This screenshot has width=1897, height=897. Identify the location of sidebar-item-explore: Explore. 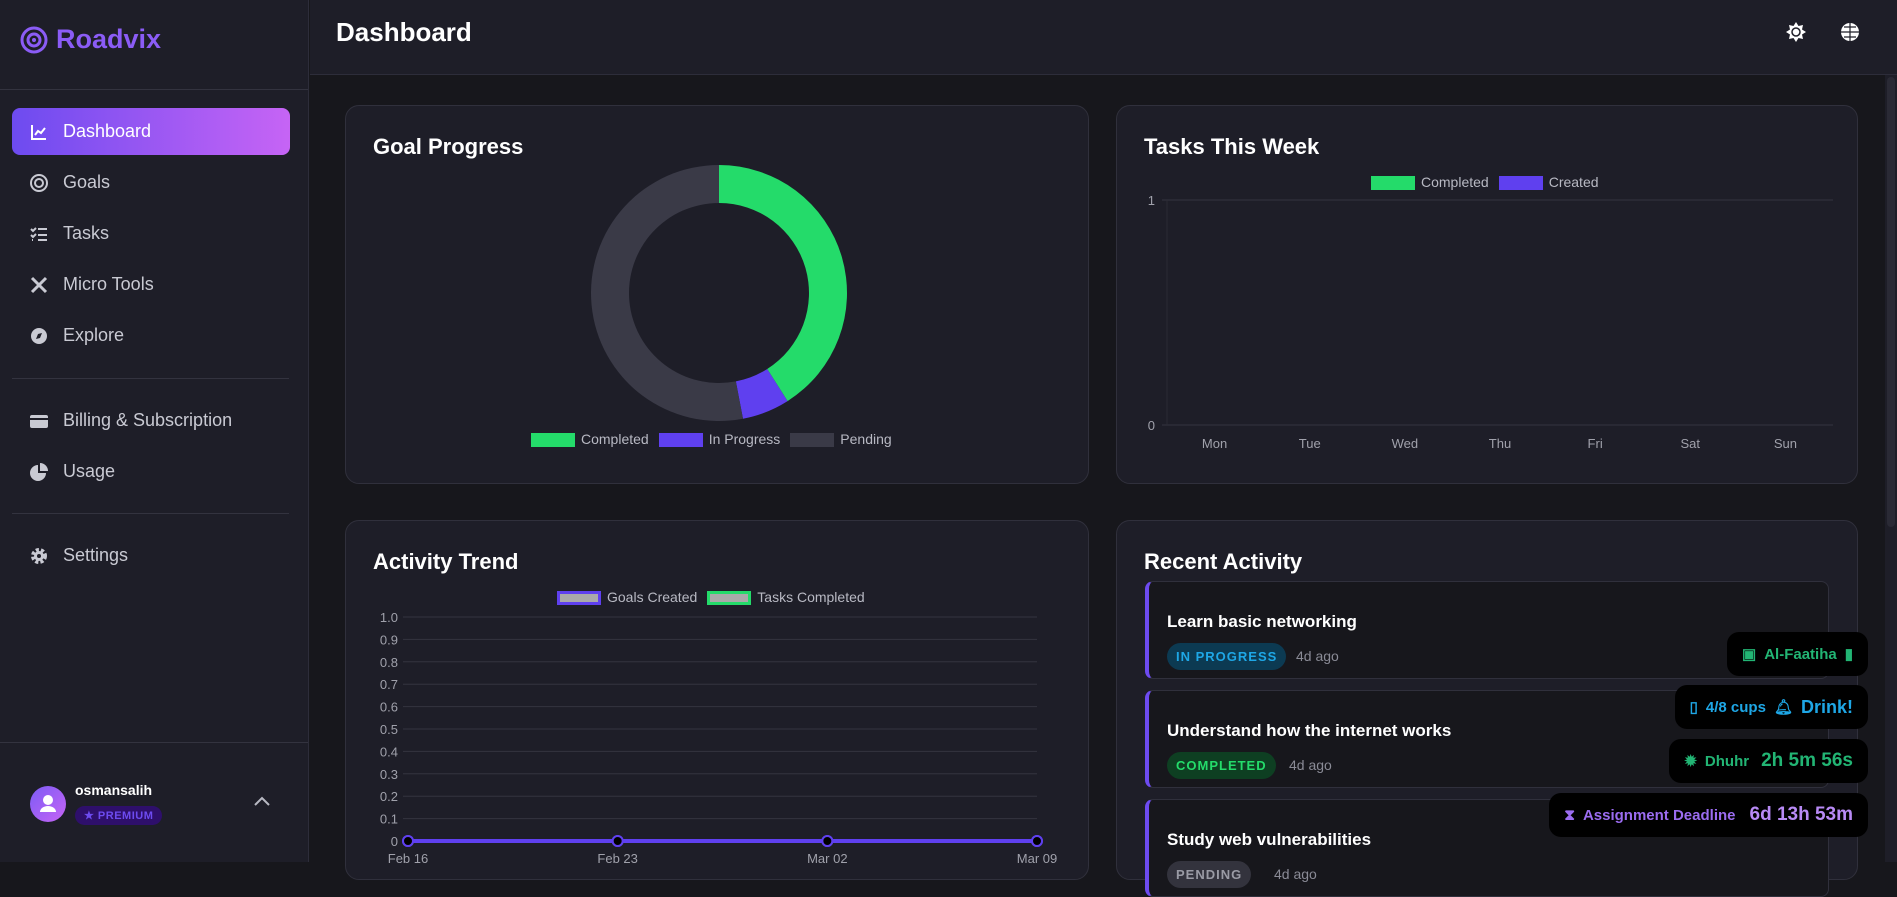
(151, 335).